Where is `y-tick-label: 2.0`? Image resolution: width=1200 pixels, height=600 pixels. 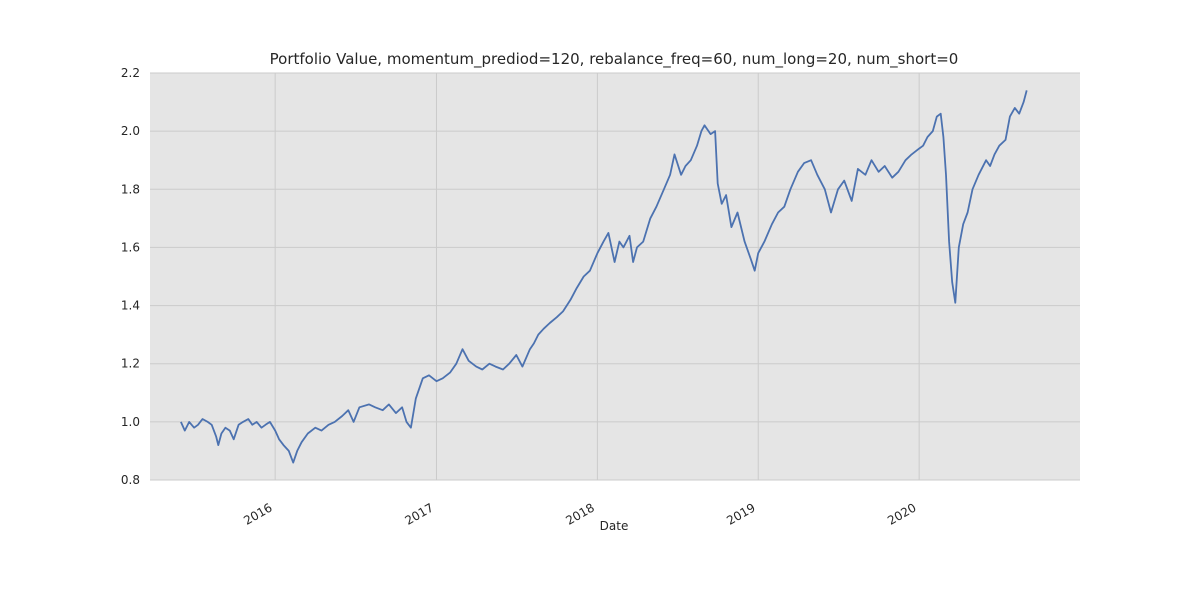
y-tick-label: 2.0 is located at coordinates (130, 131).